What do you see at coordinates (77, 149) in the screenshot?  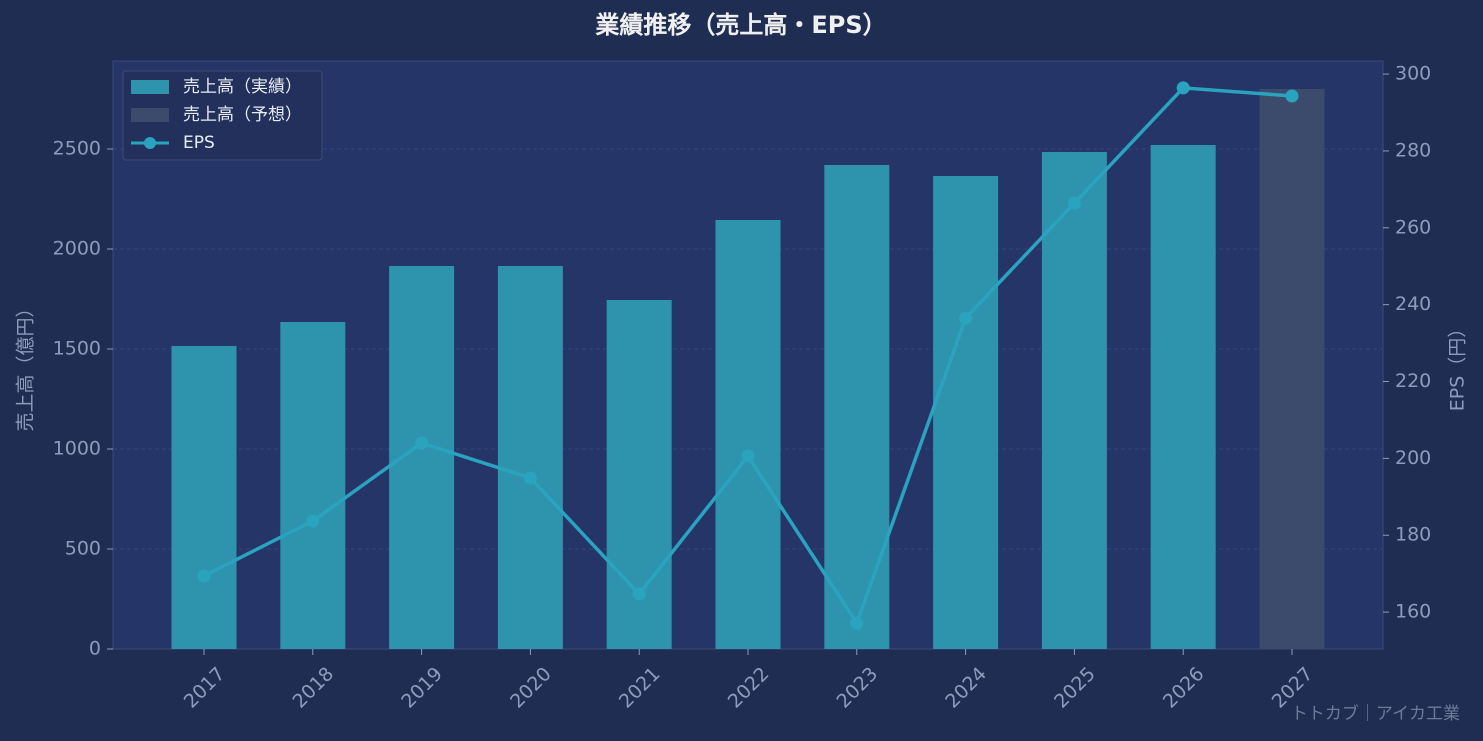 I see `y-tick-label: 2500` at bounding box center [77, 149].